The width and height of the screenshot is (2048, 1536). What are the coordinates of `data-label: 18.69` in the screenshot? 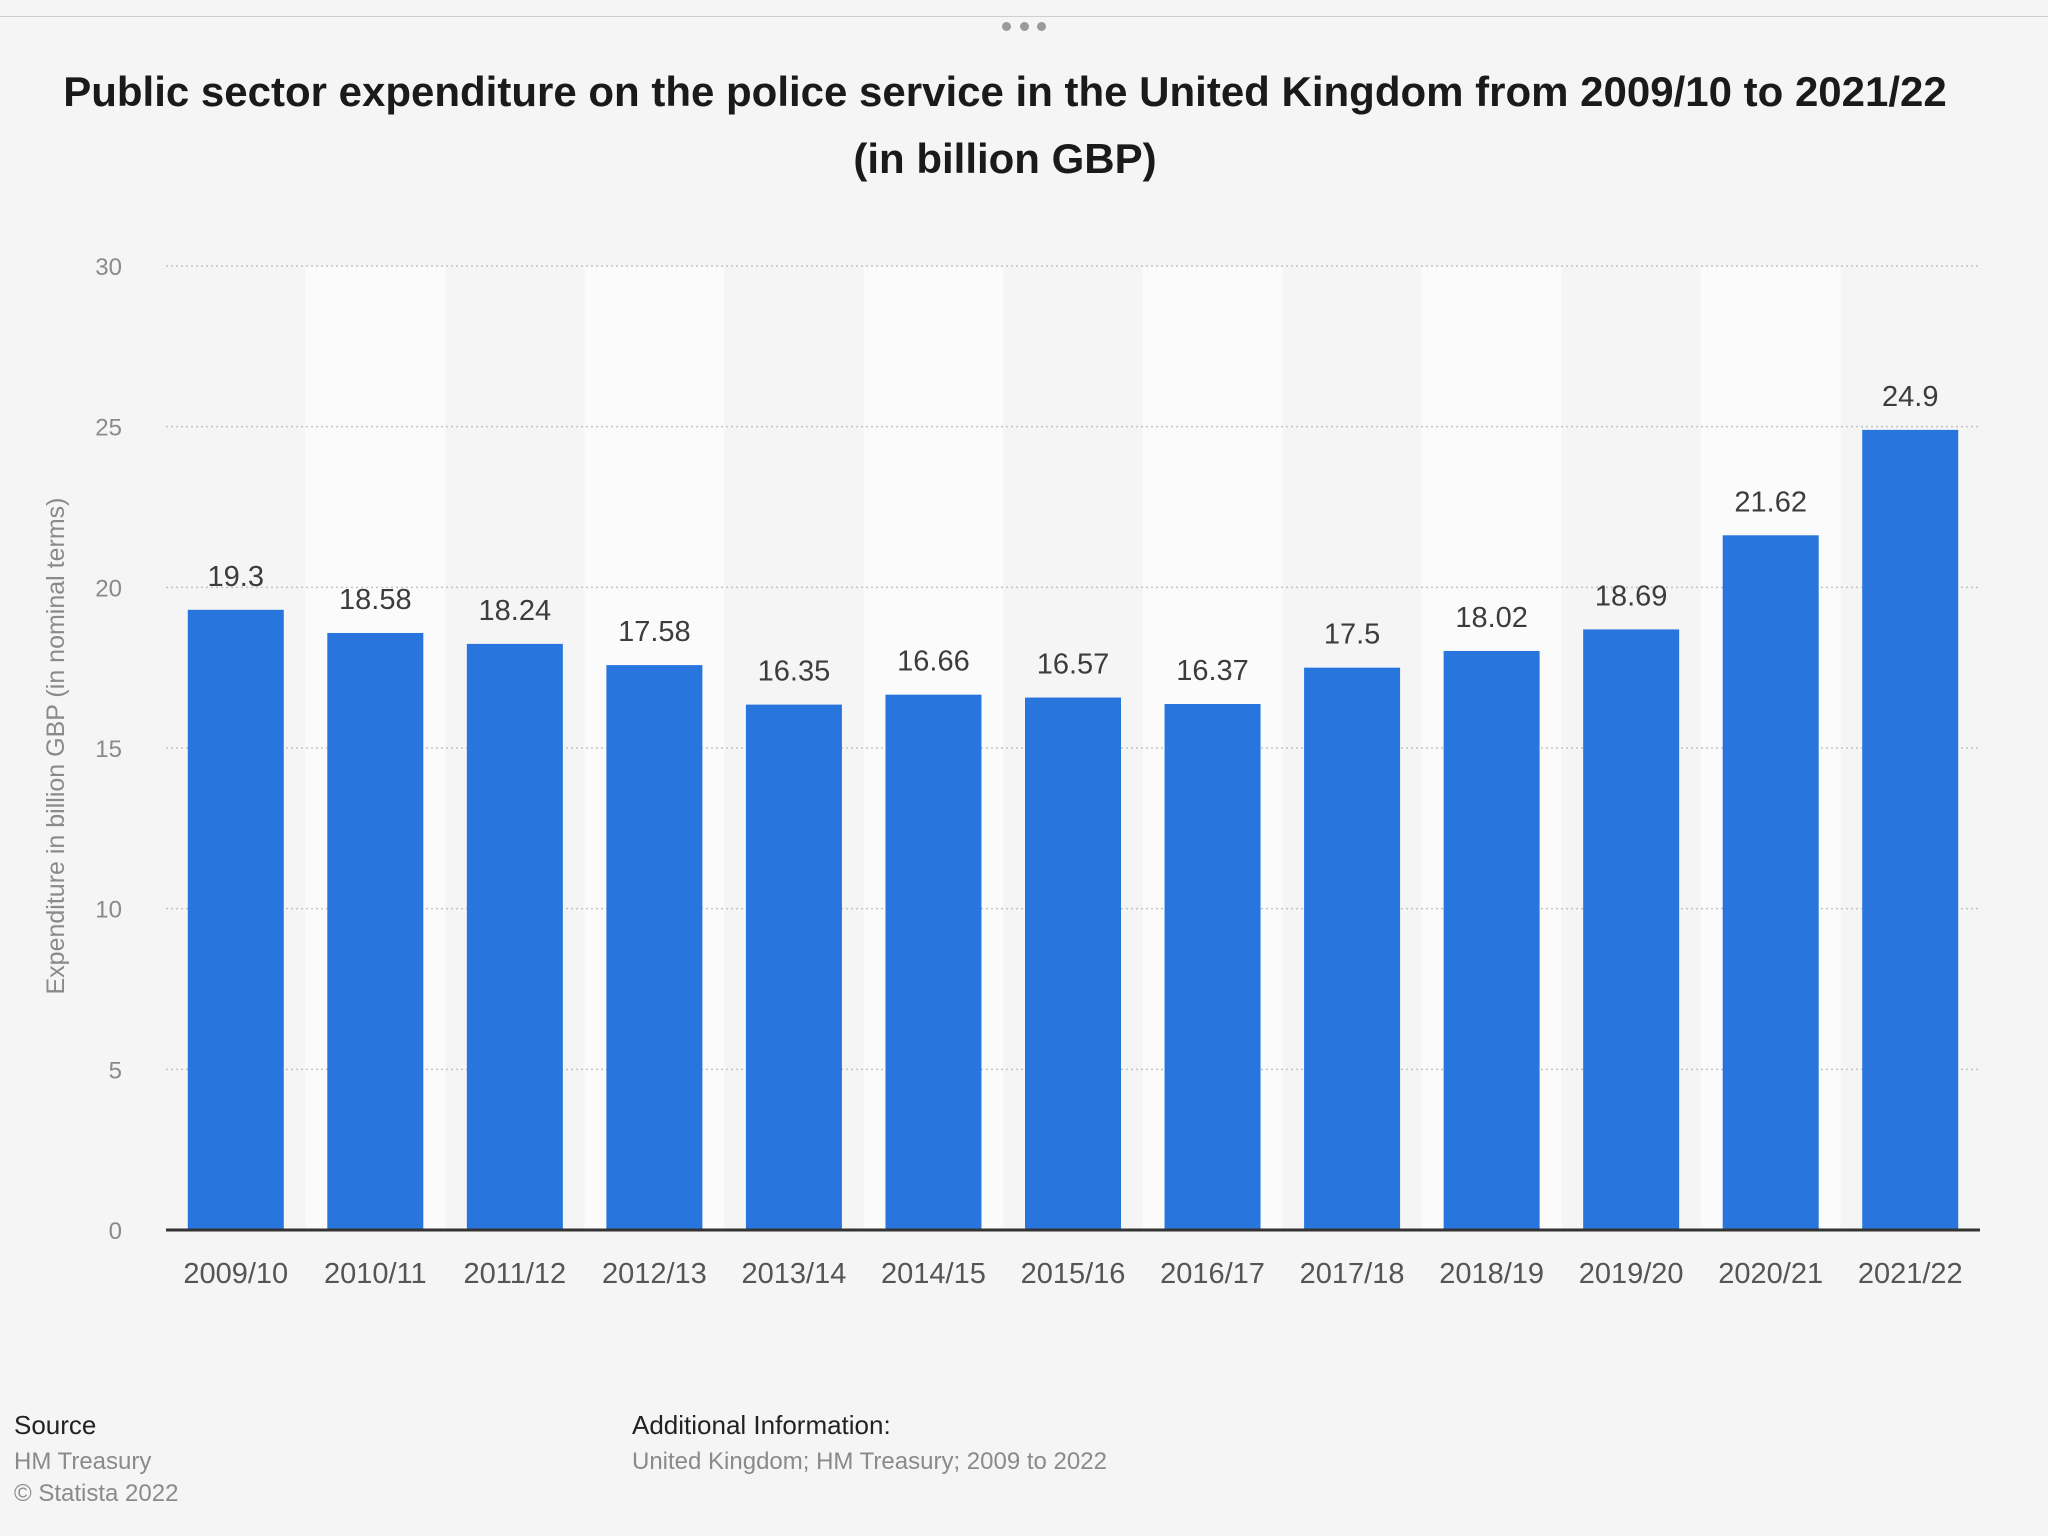 It's located at (1631, 596).